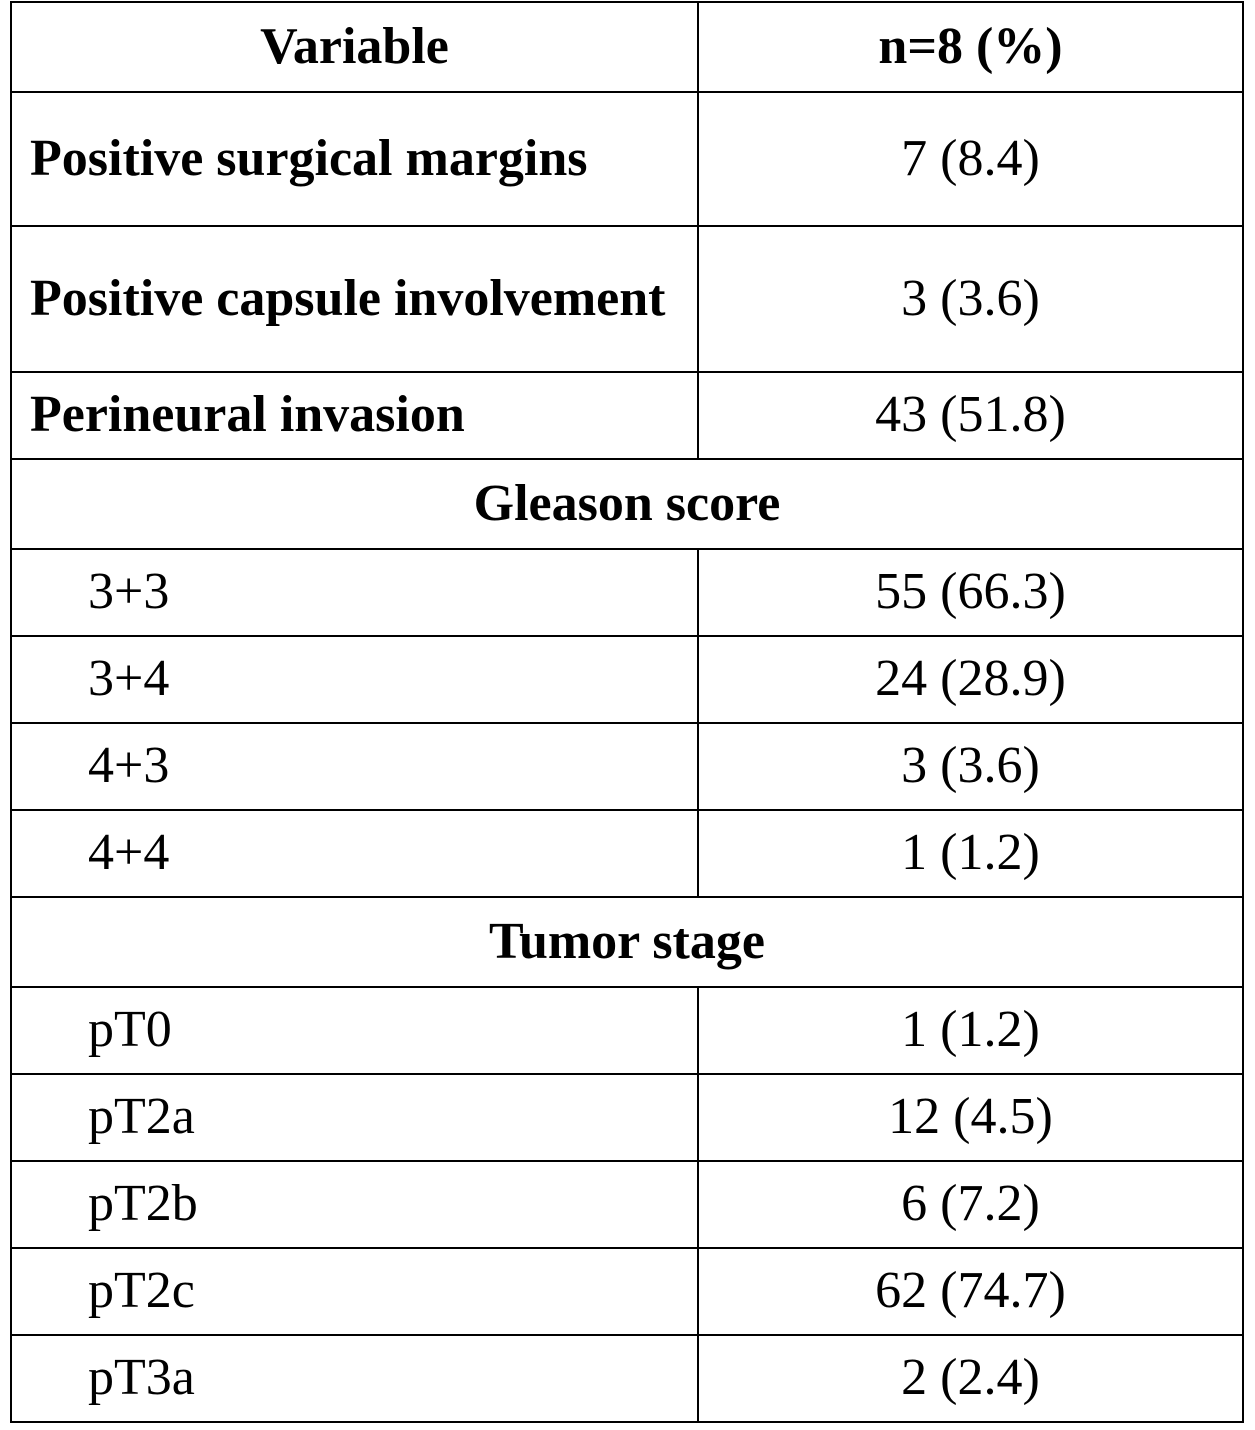  I want to click on value-cell: 62 (74.7), so click(970, 1291).